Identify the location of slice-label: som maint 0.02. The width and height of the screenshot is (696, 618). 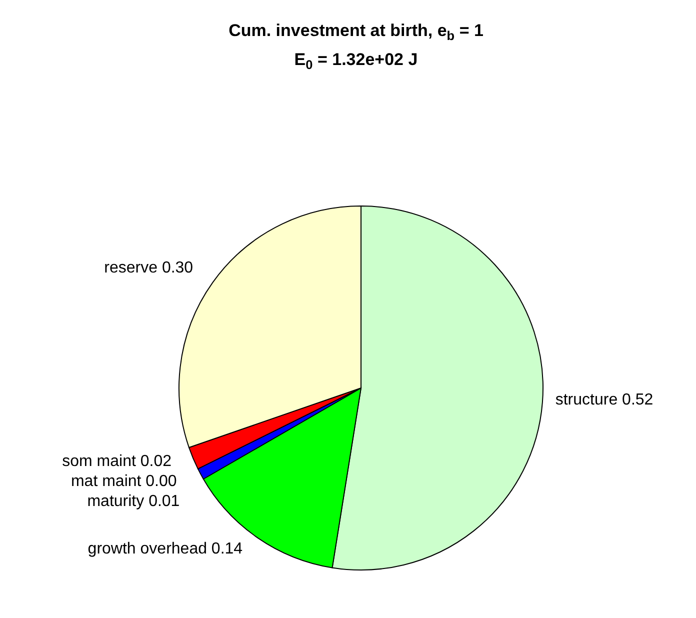
(117, 461).